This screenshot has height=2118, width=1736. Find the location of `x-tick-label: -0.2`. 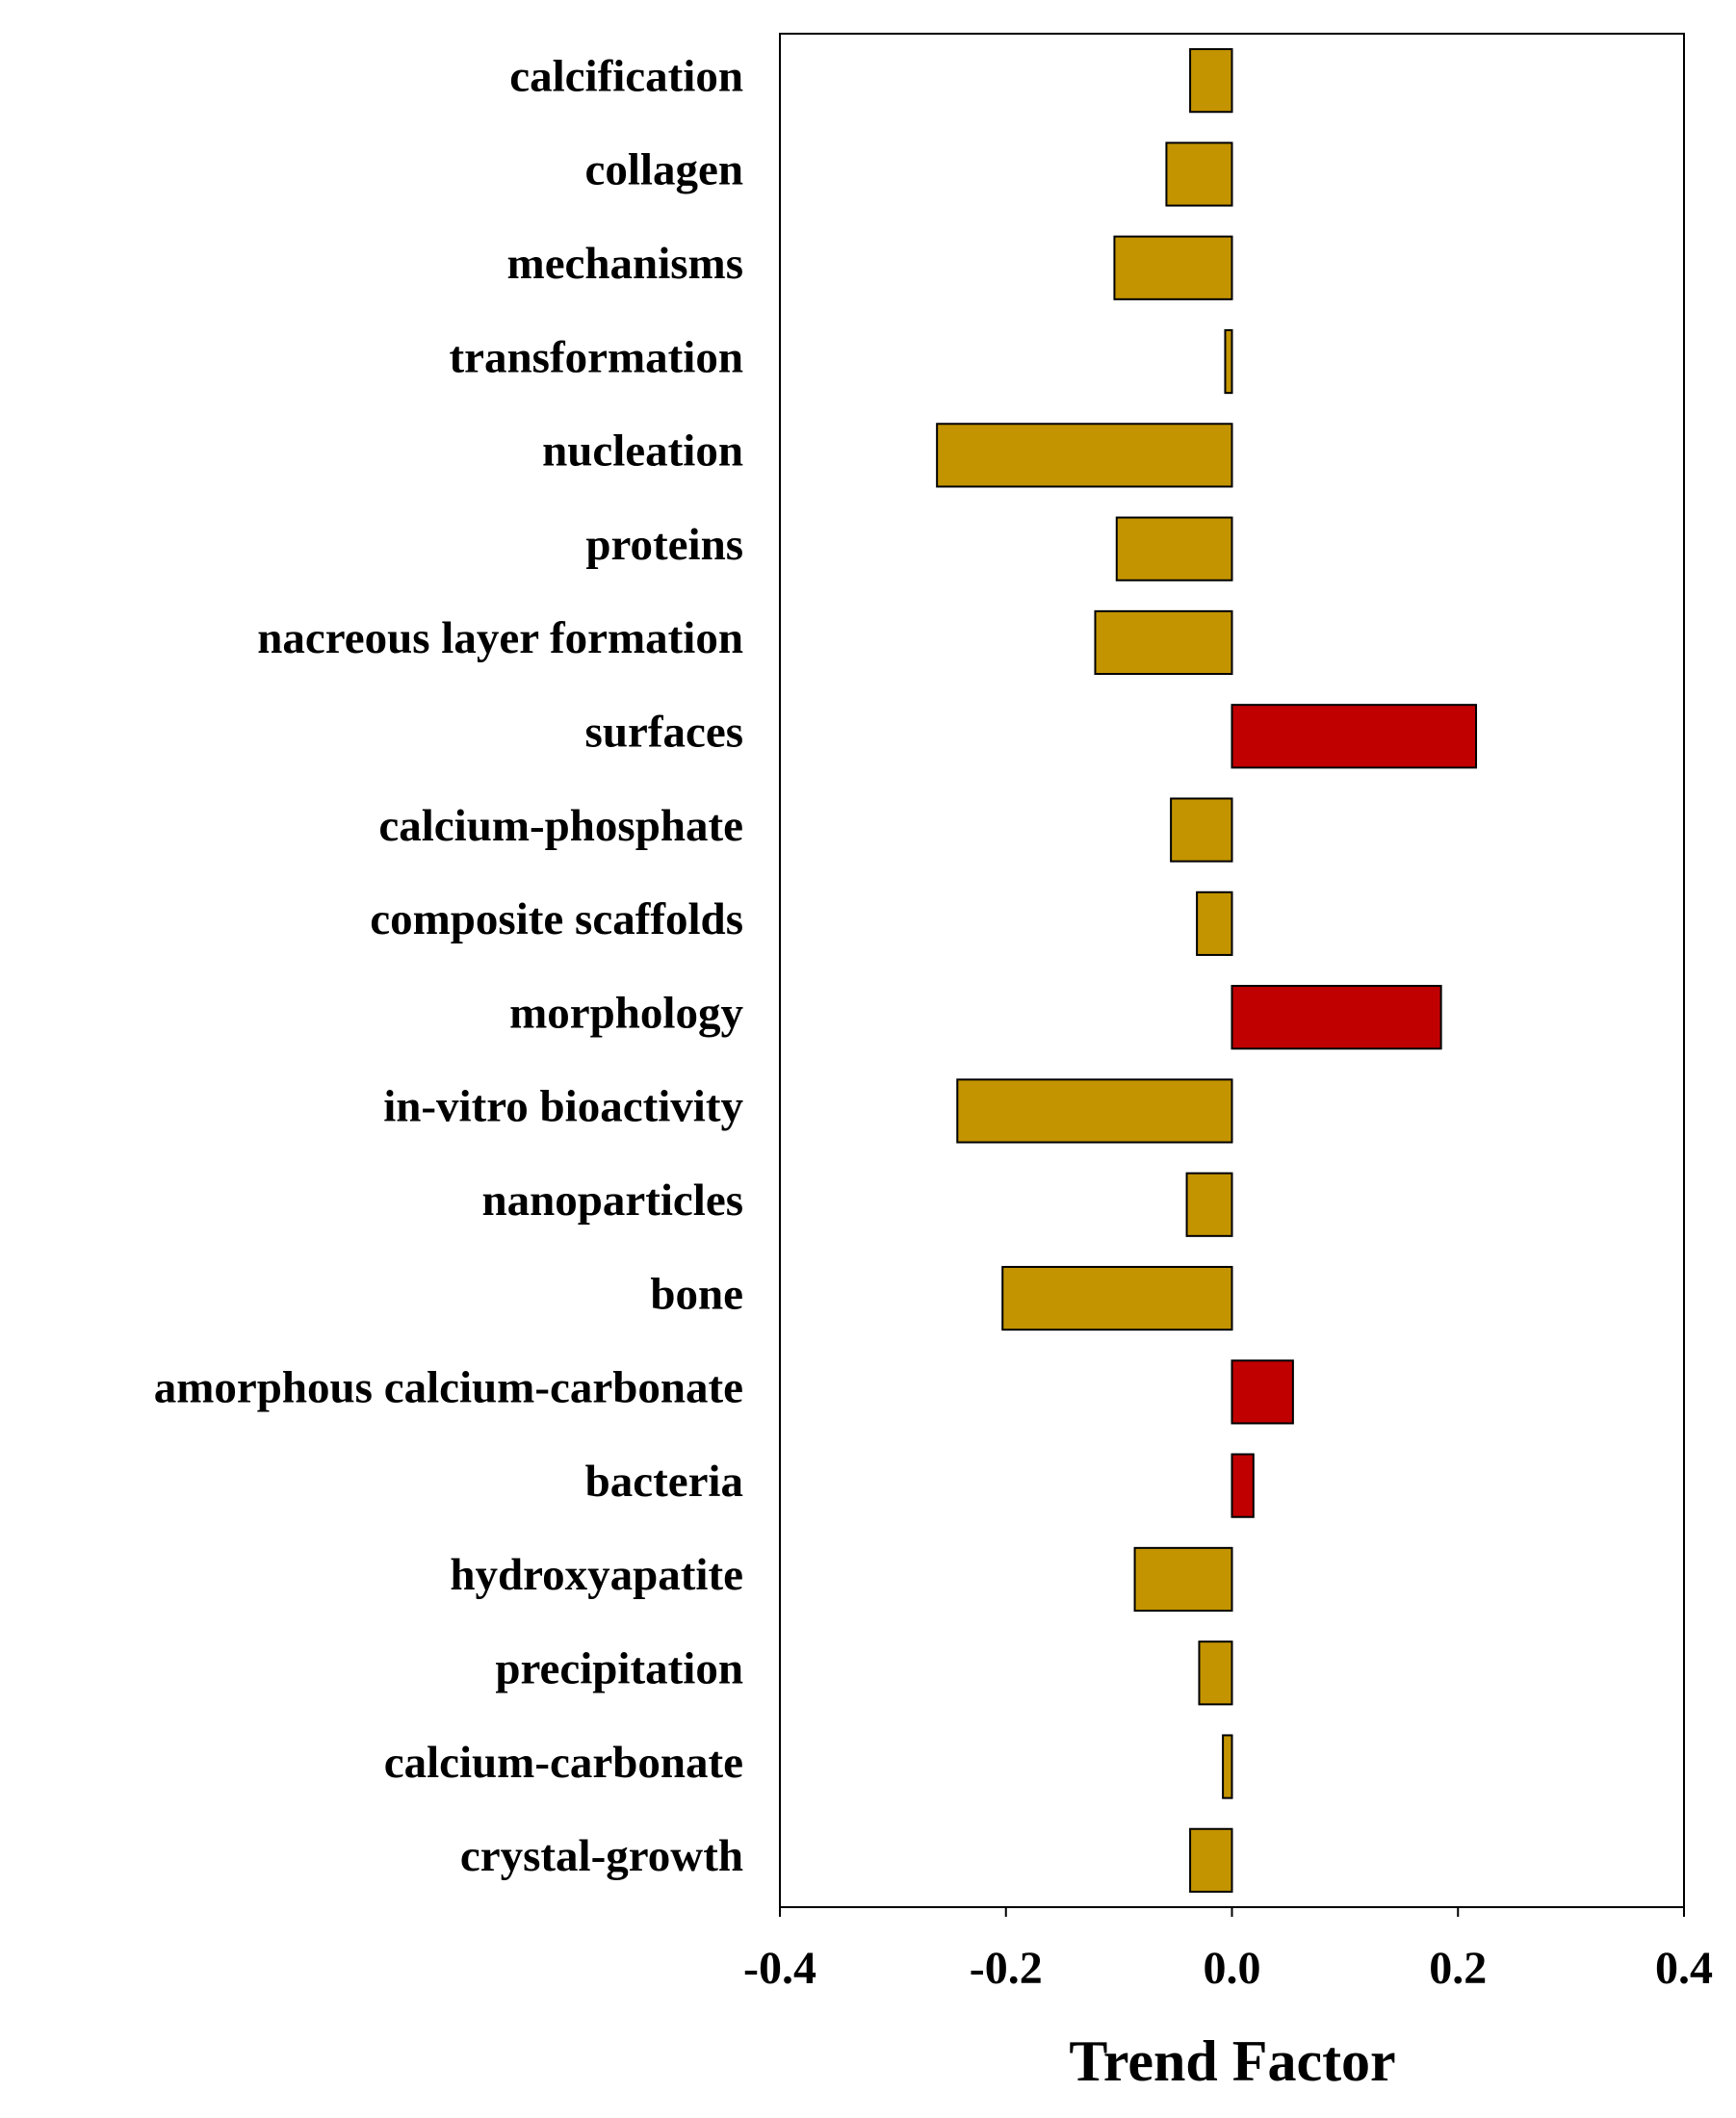

x-tick-label: -0.2 is located at coordinates (1007, 1969).